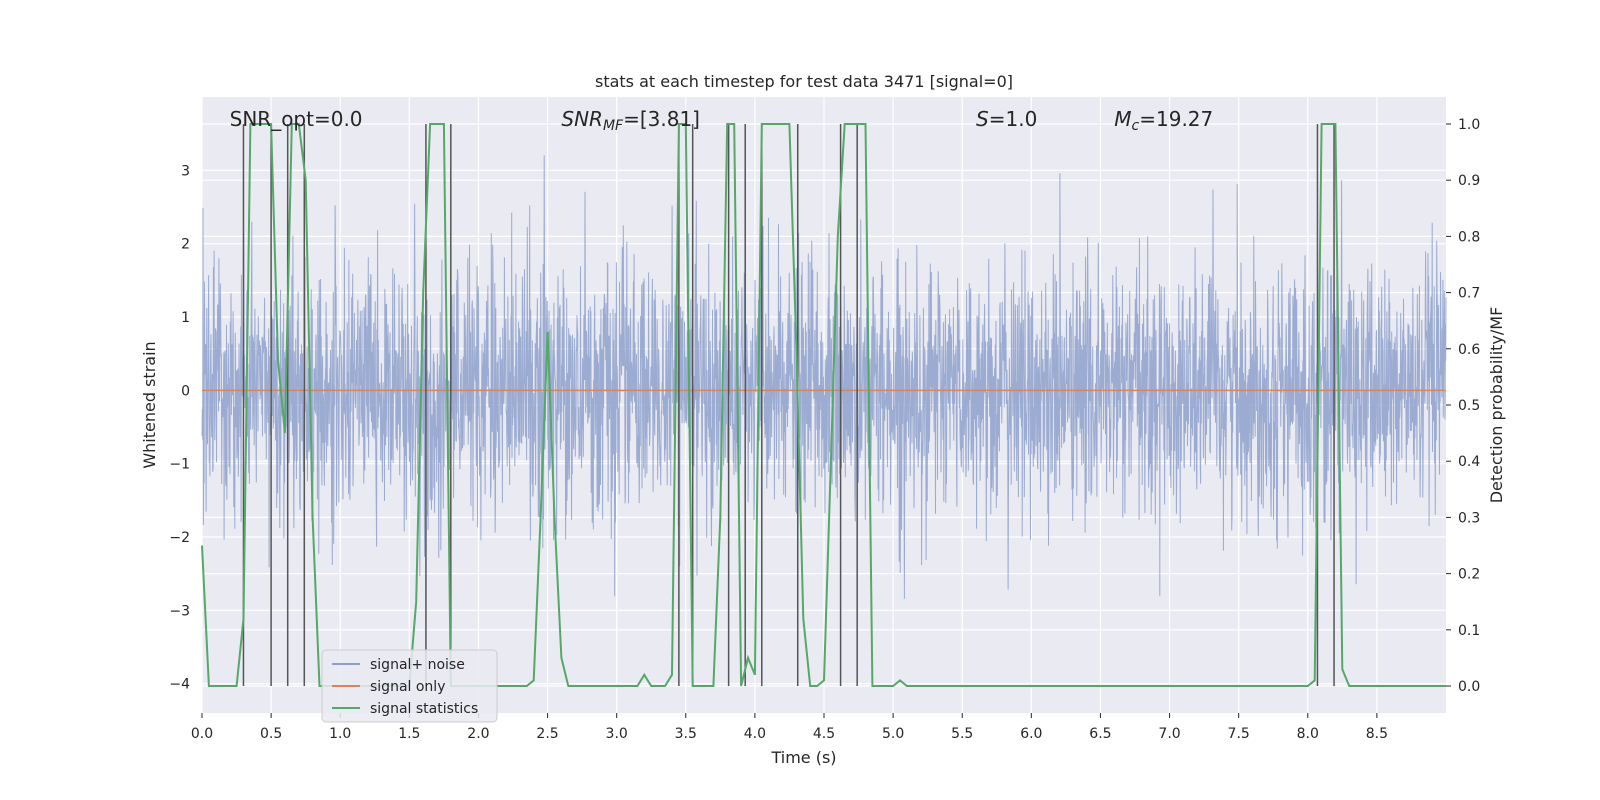 This screenshot has width=1600, height=800. Describe the element at coordinates (179, 538) in the screenshot. I see `y-left-tick-label: −2` at that location.